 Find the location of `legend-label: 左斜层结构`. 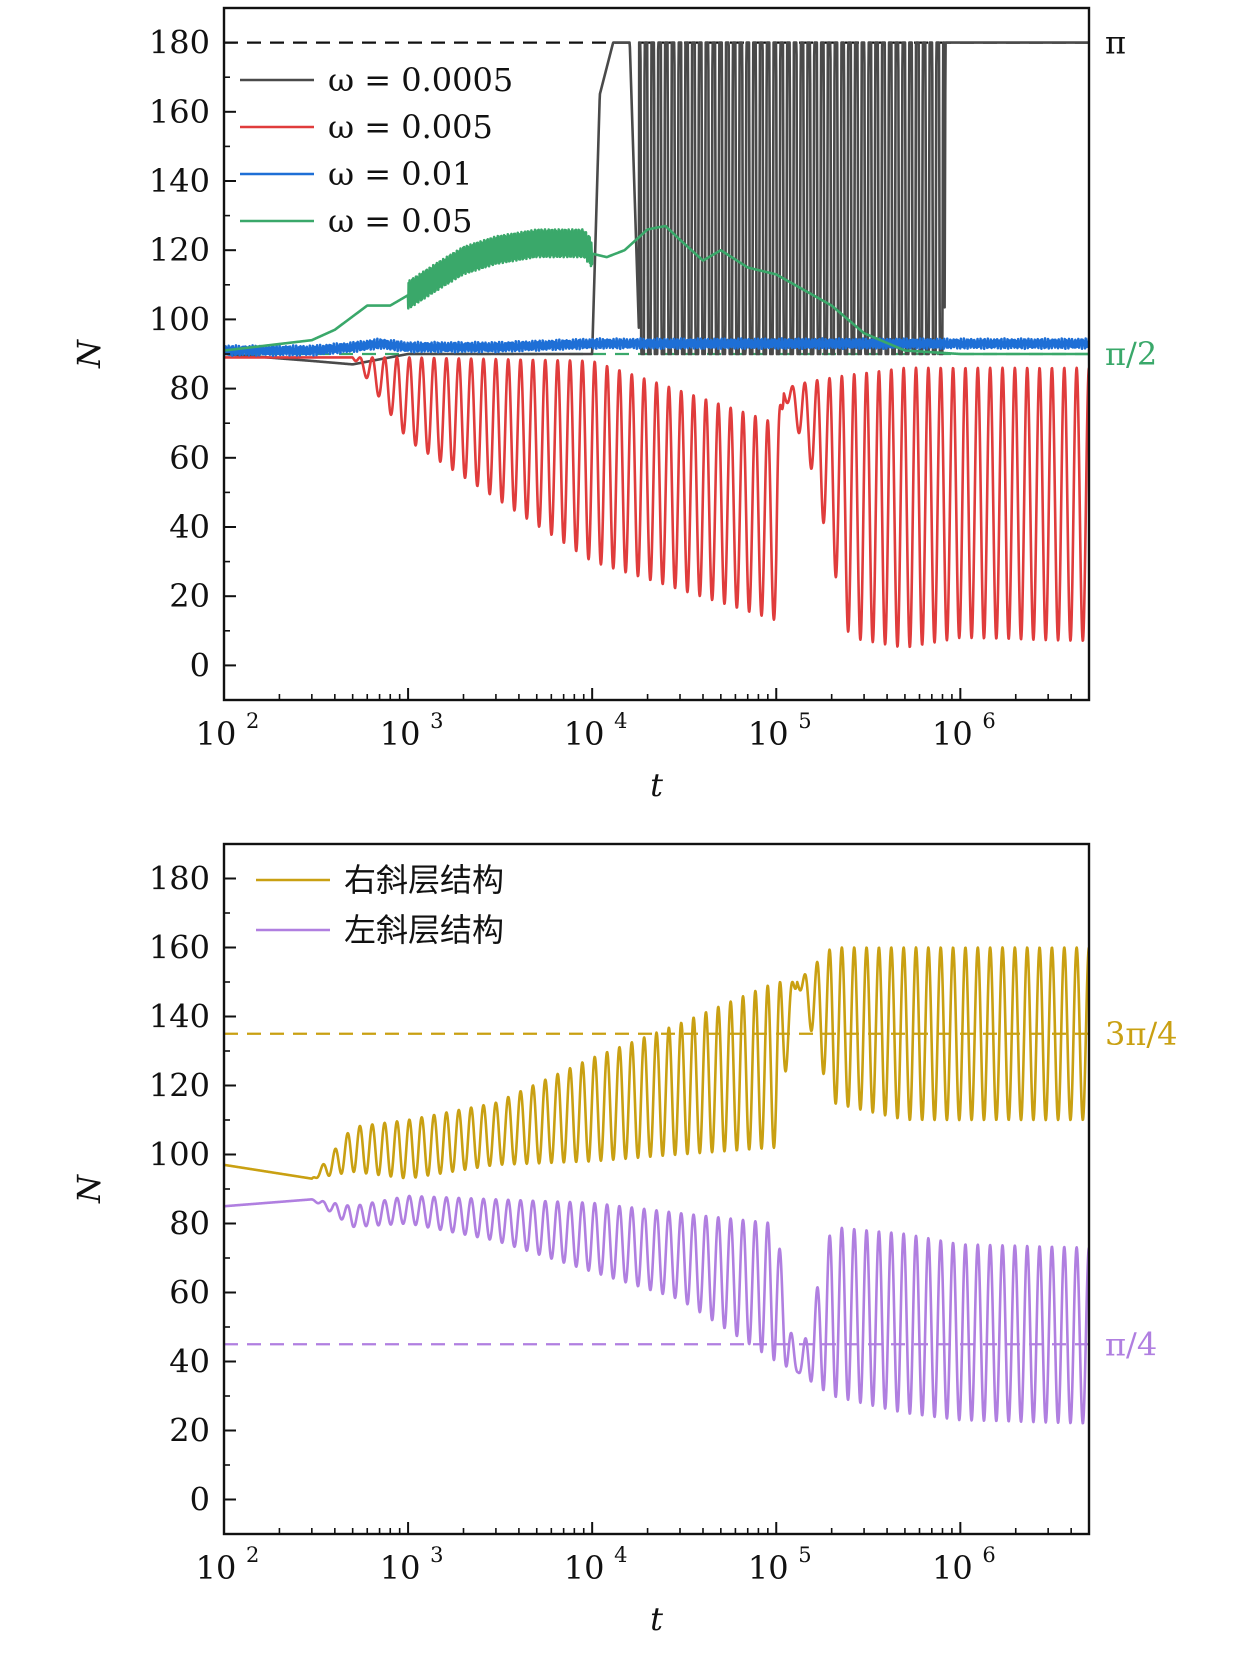

legend-label: 左斜层结构 is located at coordinates (424, 930).